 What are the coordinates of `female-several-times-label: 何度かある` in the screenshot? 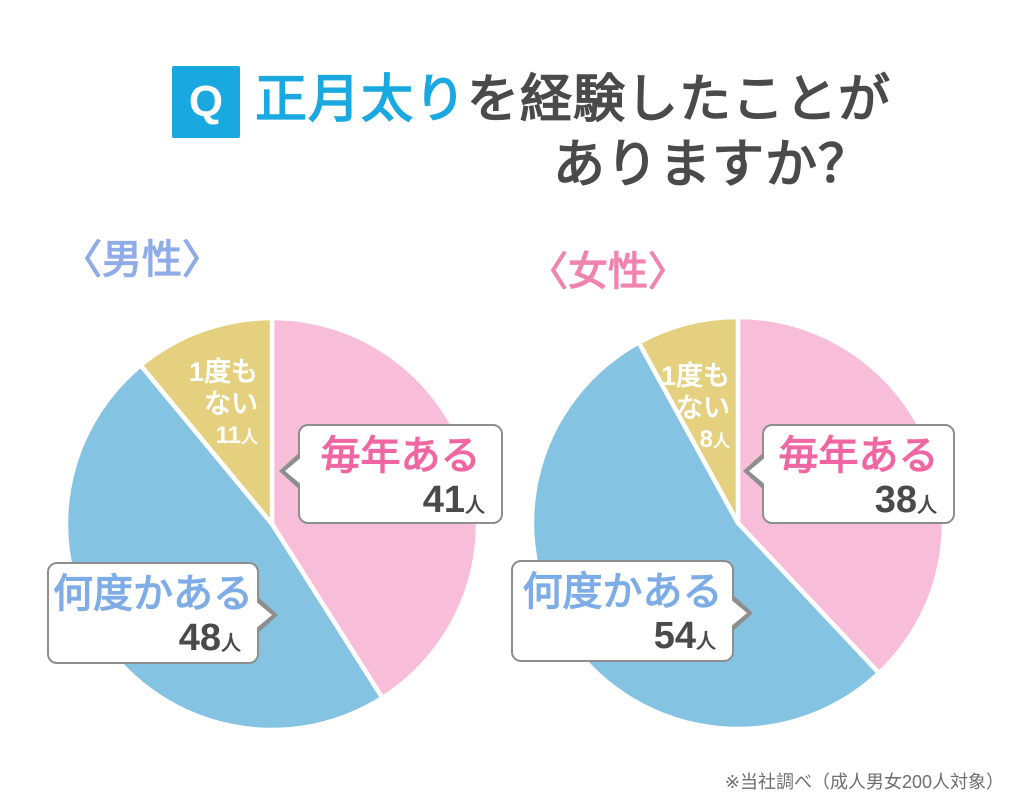 It's located at (622, 592).